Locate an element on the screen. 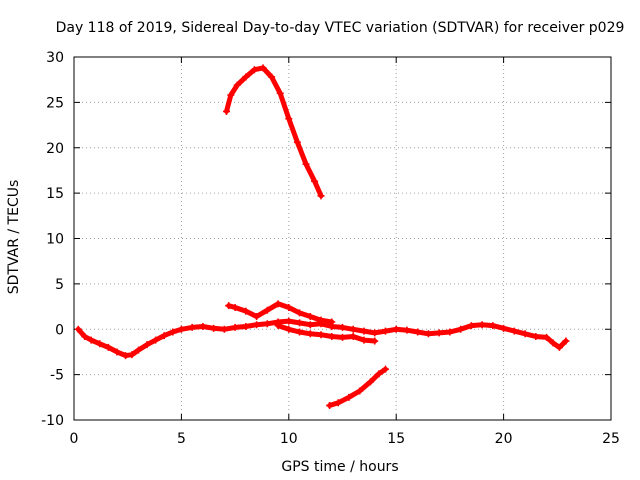 This screenshot has width=640, height=480. x-tick-label: 15 is located at coordinates (396, 439).